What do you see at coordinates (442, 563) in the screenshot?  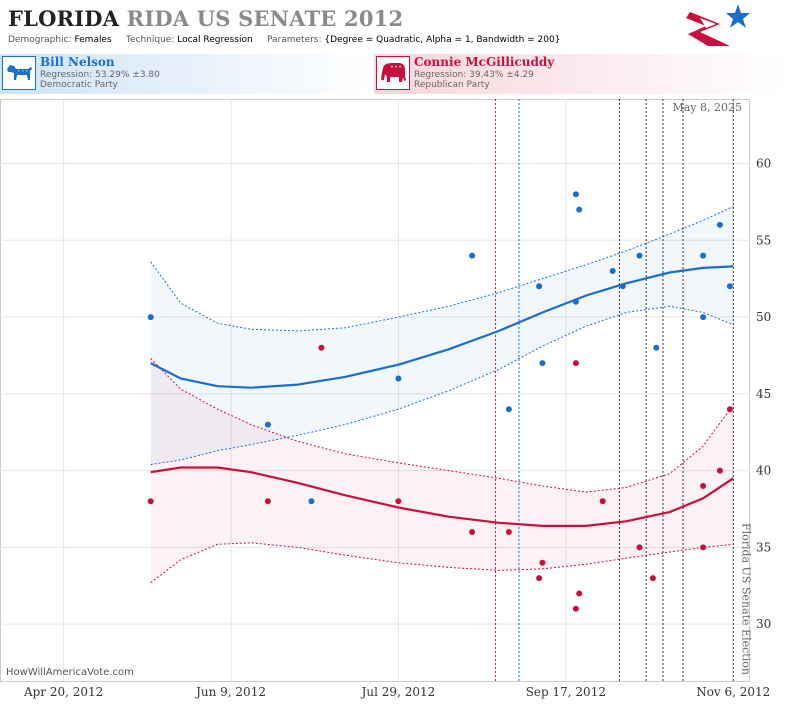 I see `lower-bound-line` at bounding box center [442, 563].